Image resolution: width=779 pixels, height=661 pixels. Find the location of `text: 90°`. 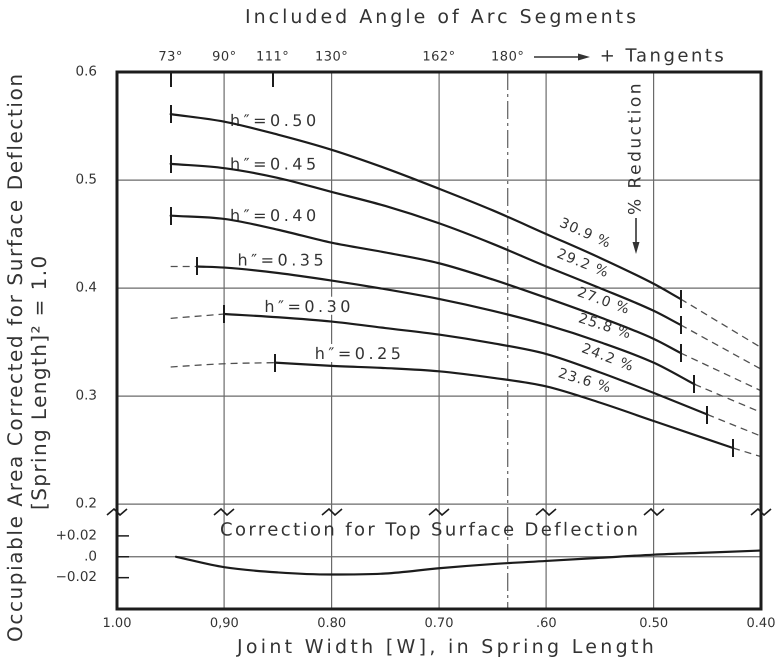

text: 90° is located at coordinates (224, 56).